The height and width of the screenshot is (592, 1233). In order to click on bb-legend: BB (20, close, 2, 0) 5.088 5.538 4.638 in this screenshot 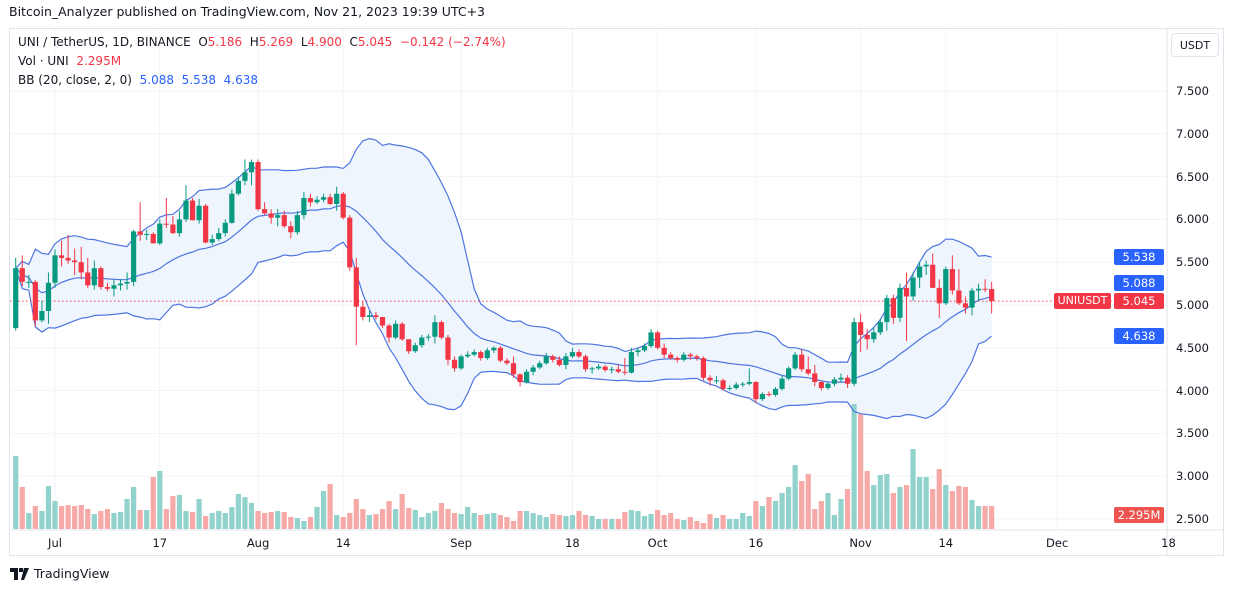, I will do `click(138, 80)`.